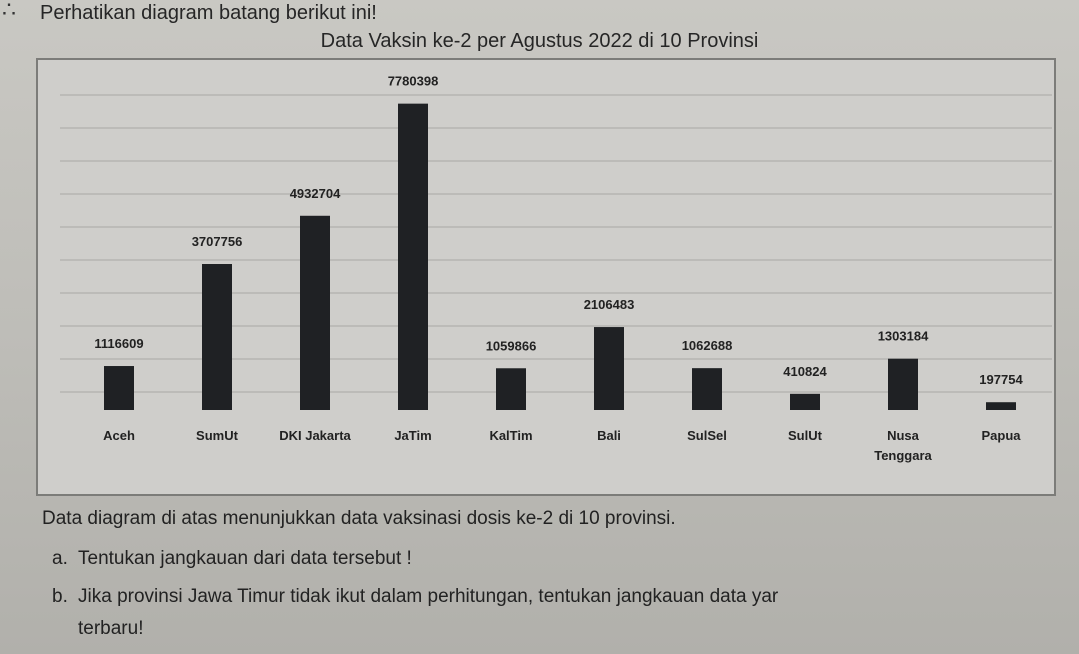 The height and width of the screenshot is (654, 1079). What do you see at coordinates (245, 558) in the screenshot?
I see `question-a-text: Tentukan jangkauan dari data tersebut !` at bounding box center [245, 558].